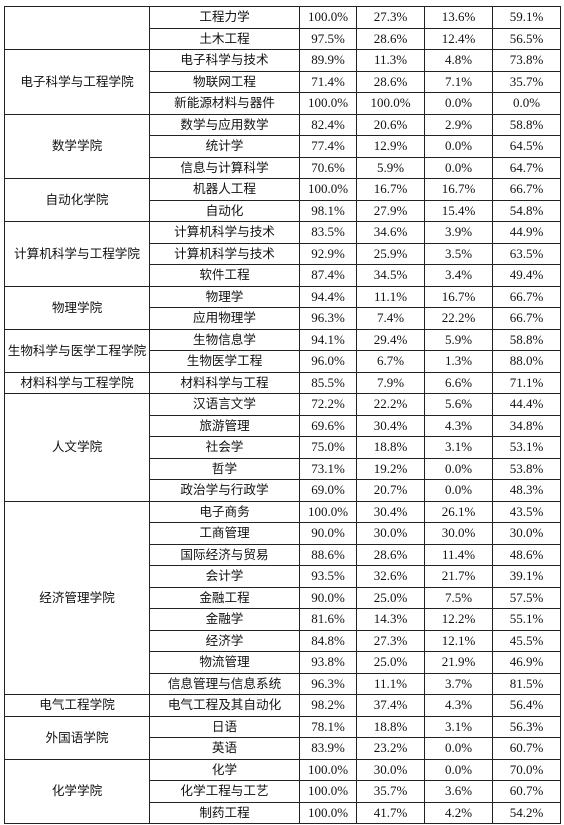 The height and width of the screenshot is (825, 564). Describe the element at coordinates (526, 812) in the screenshot. I see `rate-cell: 54.2%` at that location.